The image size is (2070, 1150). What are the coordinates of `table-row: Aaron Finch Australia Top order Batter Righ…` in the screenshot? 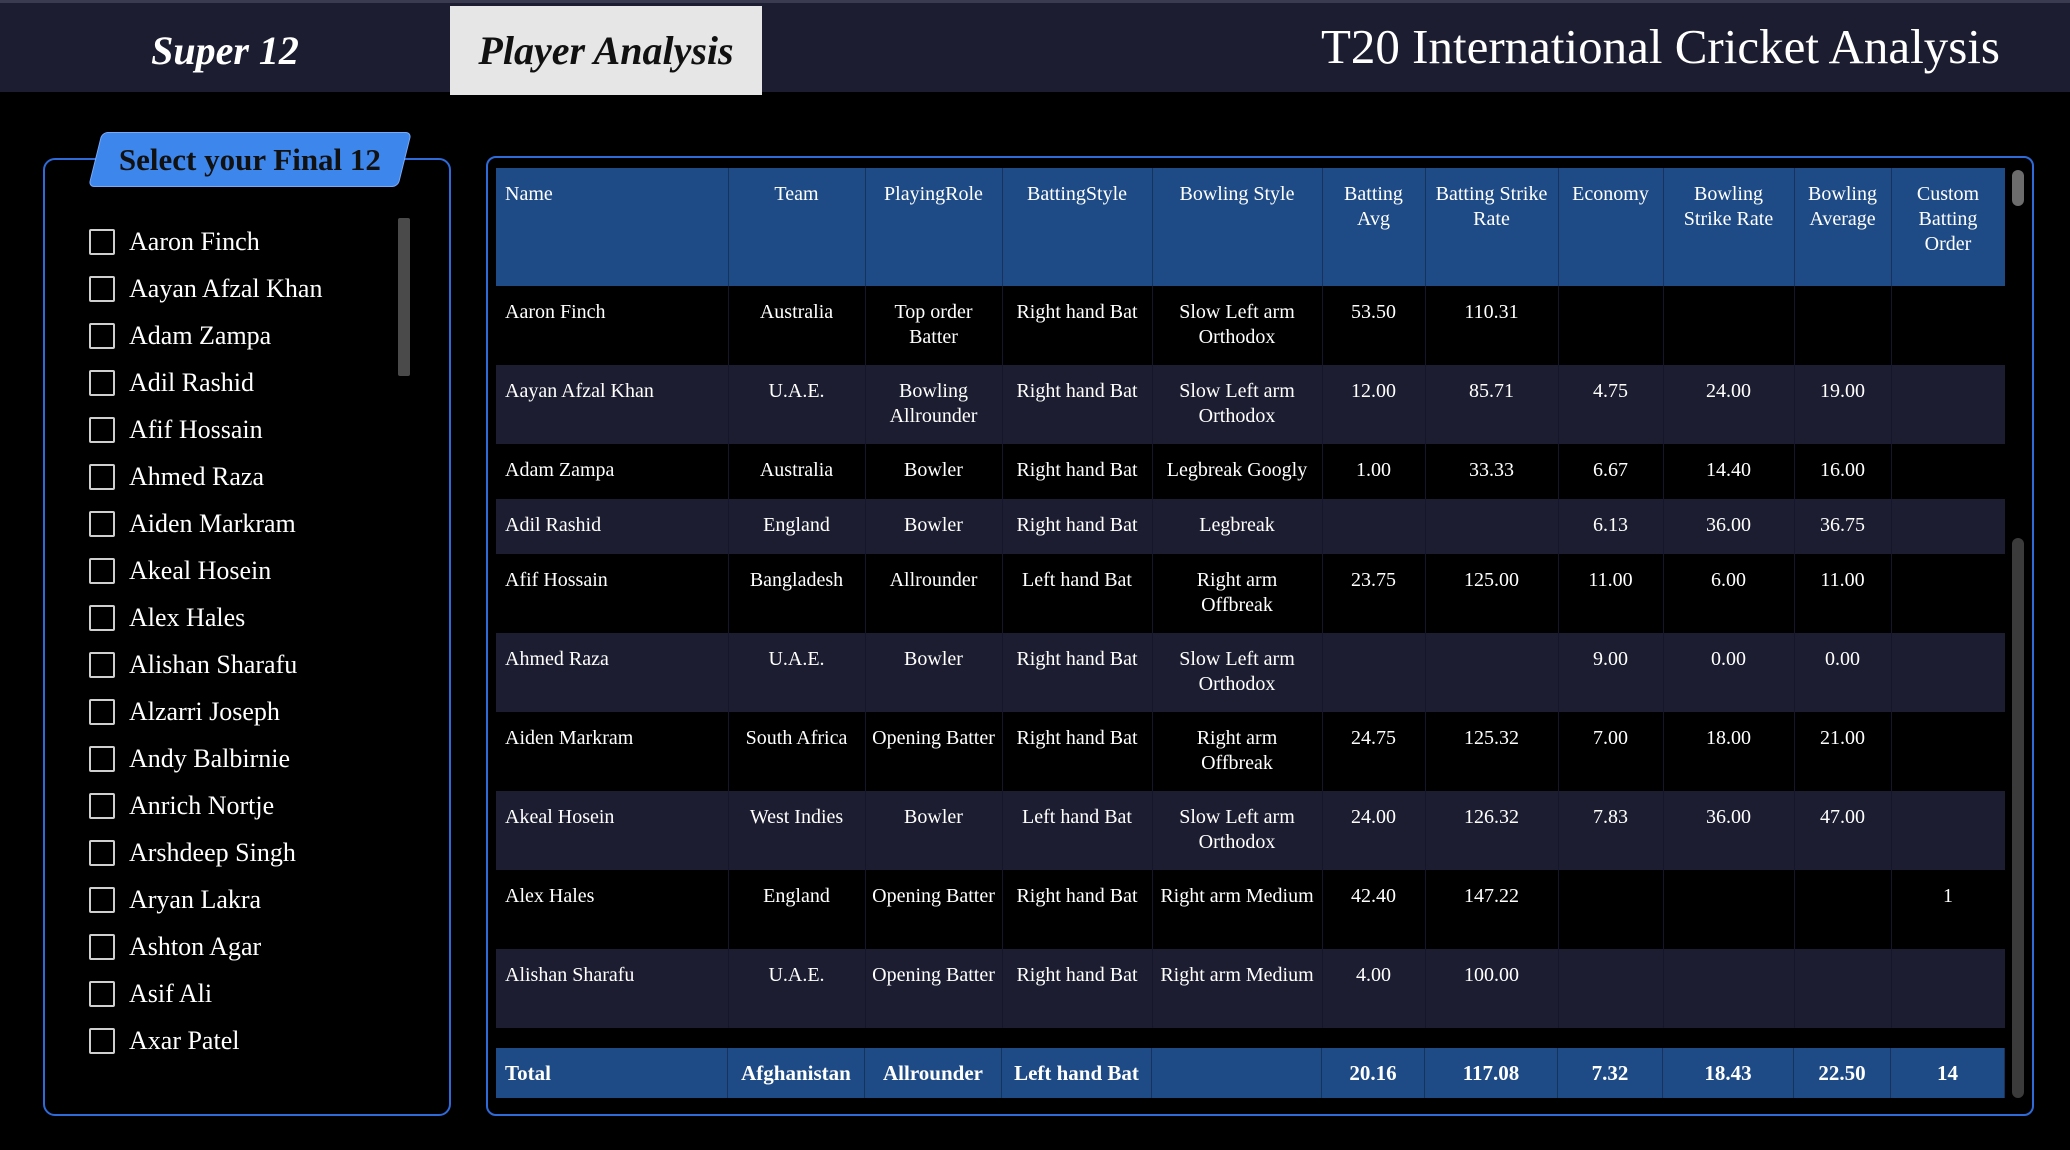 It's located at (1250, 325).